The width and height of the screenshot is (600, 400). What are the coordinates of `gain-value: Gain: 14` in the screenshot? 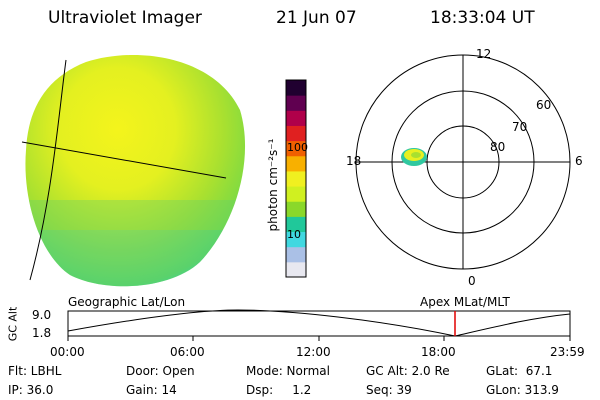 It's located at (151, 390).